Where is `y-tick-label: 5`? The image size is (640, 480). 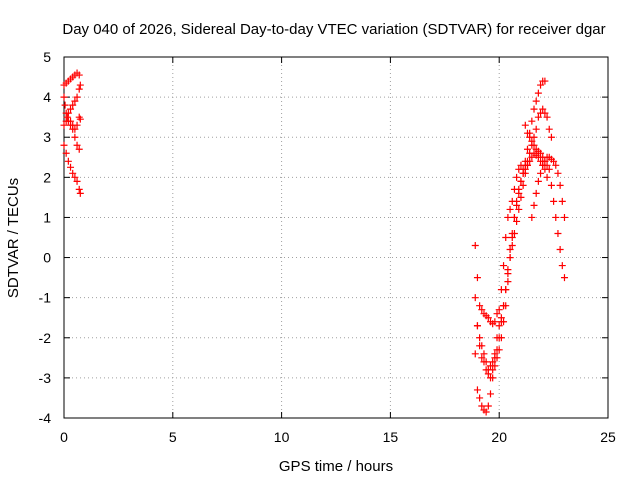 y-tick-label: 5 is located at coordinates (47, 57).